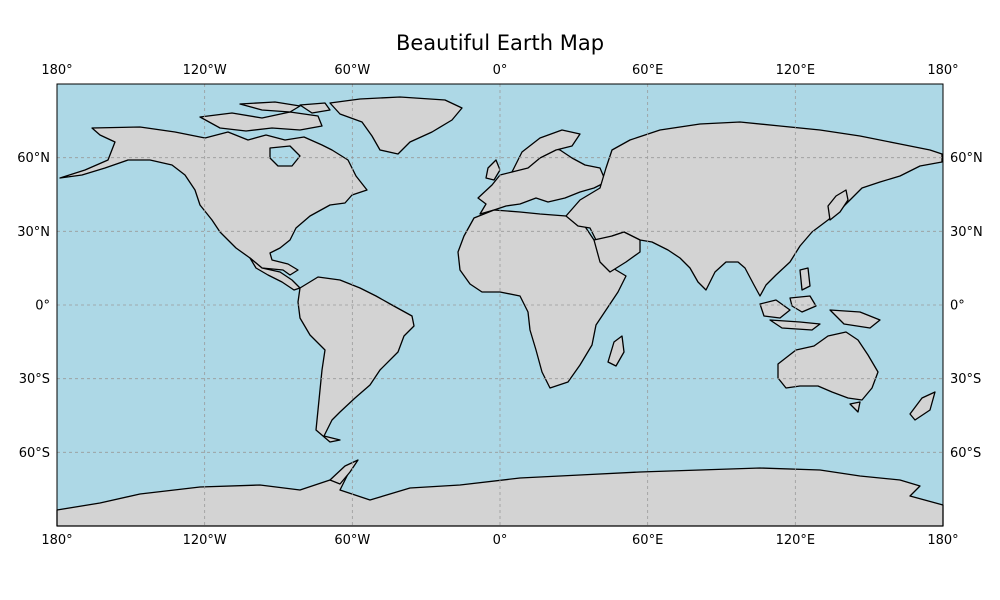  I want to click on antarctica, so click(500, 497).